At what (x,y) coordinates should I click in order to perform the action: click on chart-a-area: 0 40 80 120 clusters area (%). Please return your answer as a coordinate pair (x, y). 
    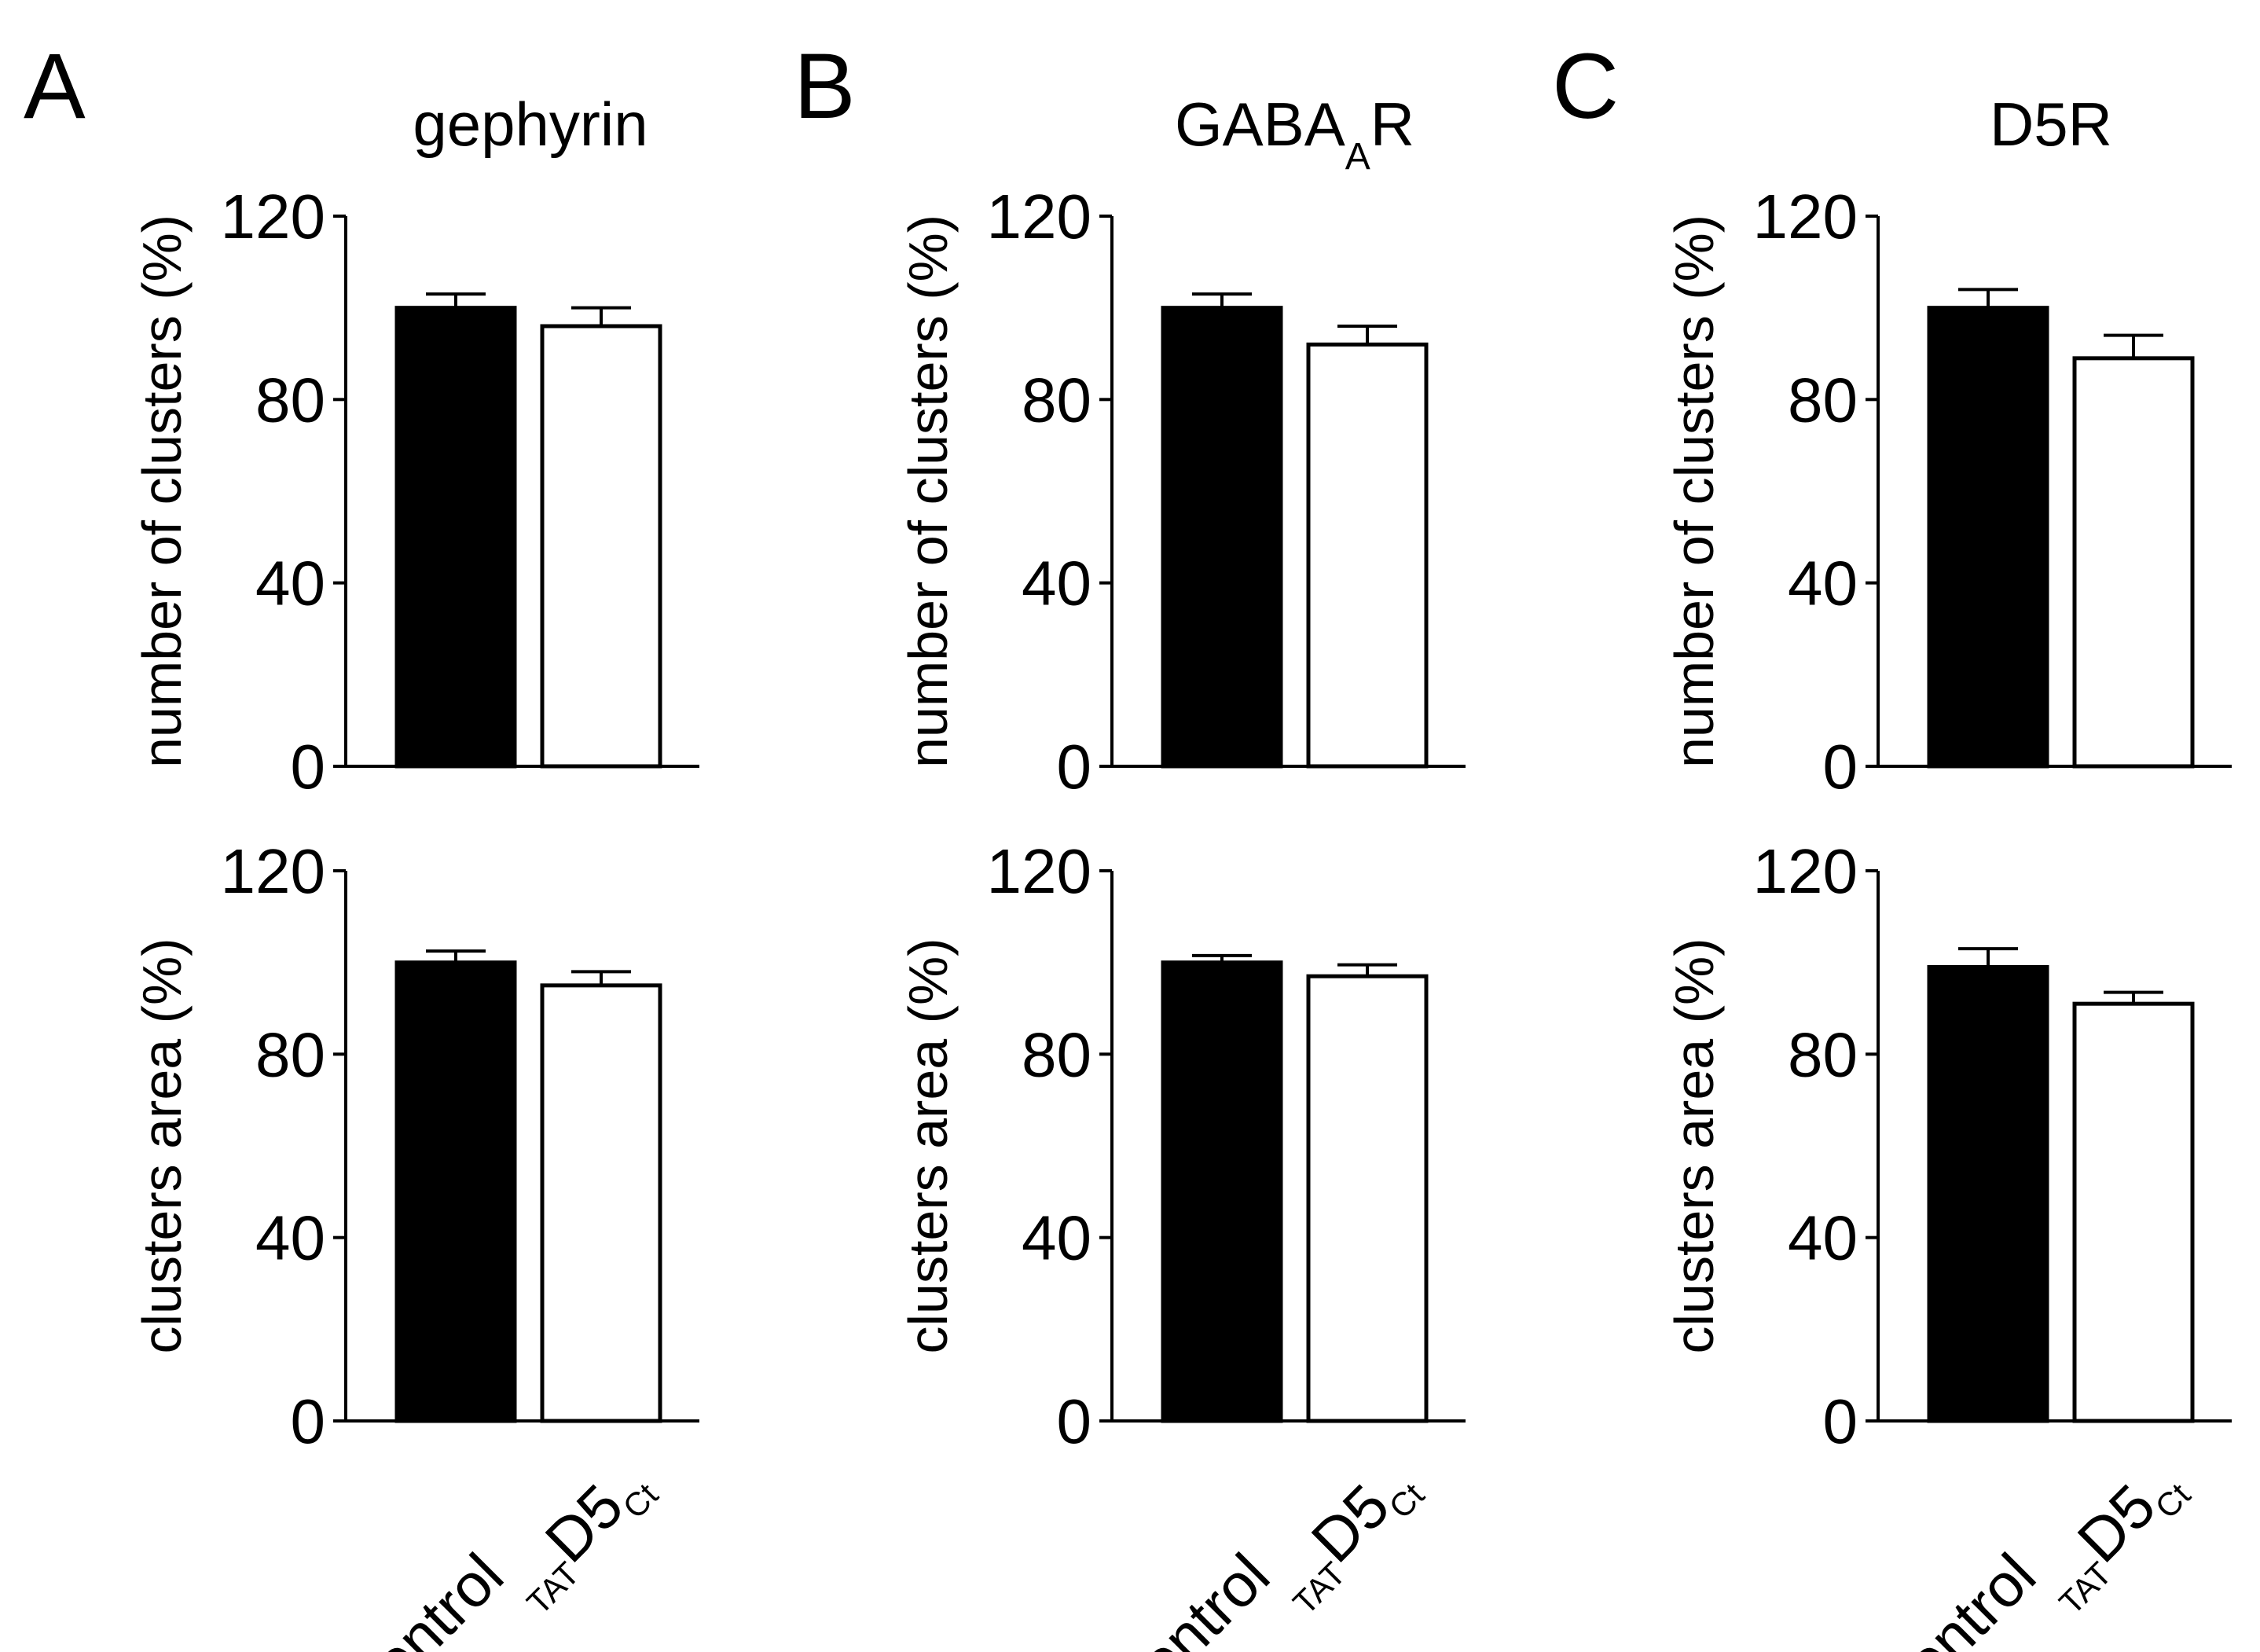
    Looking at the image, I should click on (415, 1146).